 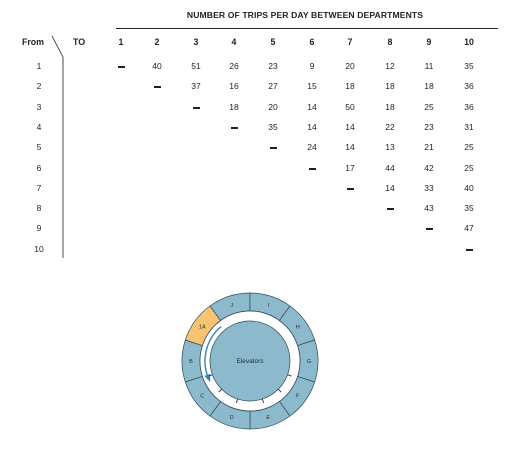 I want to click on table-cell: 27, so click(x=273, y=86).